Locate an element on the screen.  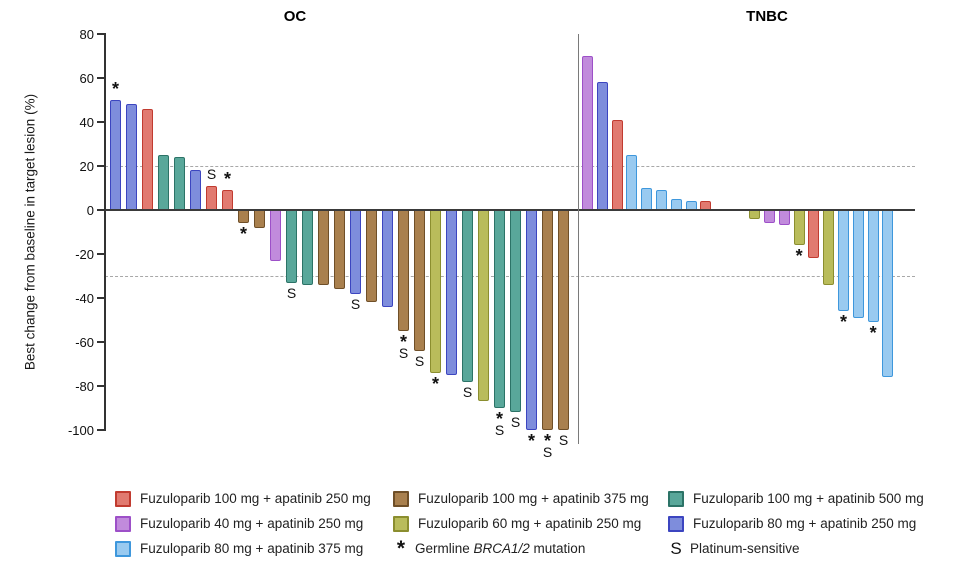
legend-item: Fuzuloparib 80 mg + apatinib 250 mg is located at coordinates (796, 523).